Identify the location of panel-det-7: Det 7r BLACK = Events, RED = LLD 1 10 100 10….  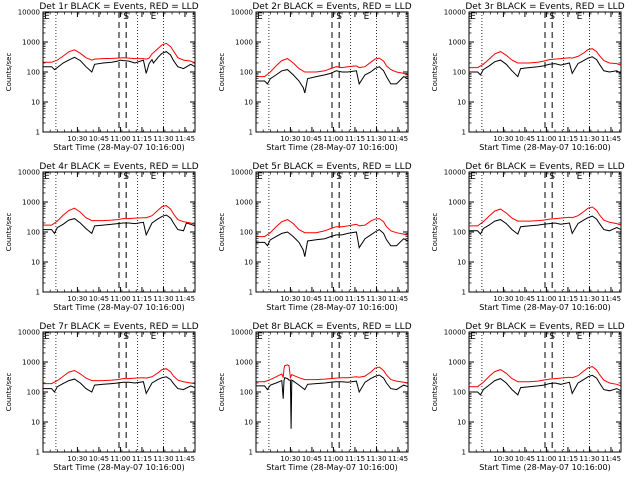
(102, 397).